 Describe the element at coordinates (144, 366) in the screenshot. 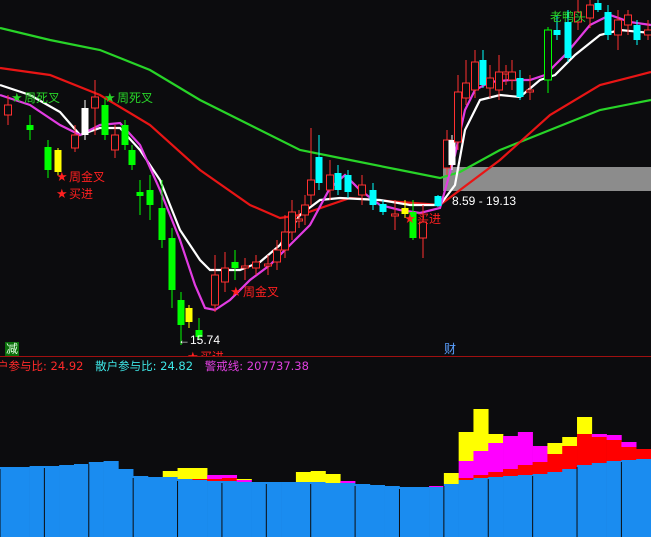

I see `retail-participation-ratio: 散户参与比: 24.82` at that location.